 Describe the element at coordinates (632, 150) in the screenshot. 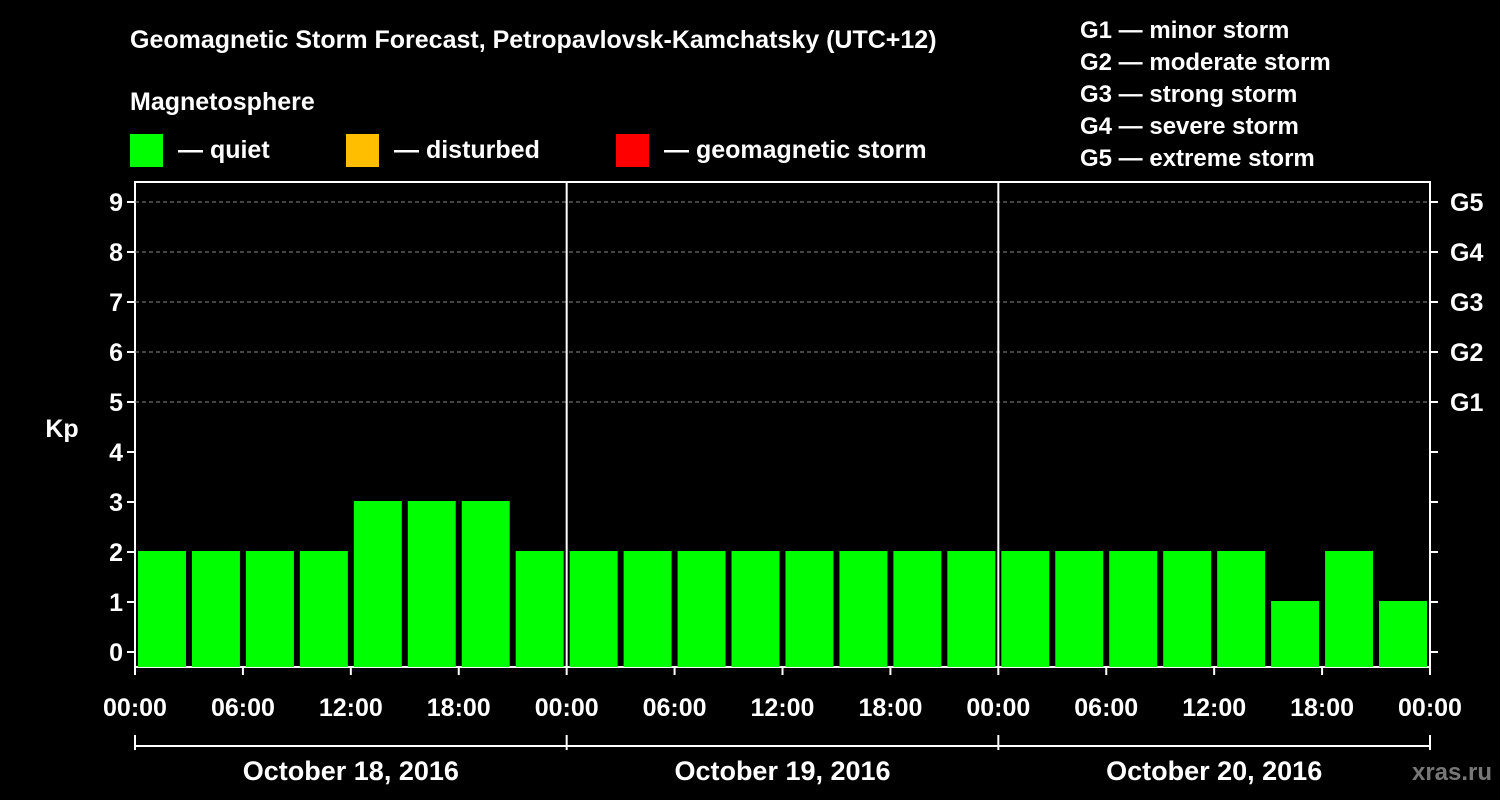

I see `legend-swatch-storm` at that location.